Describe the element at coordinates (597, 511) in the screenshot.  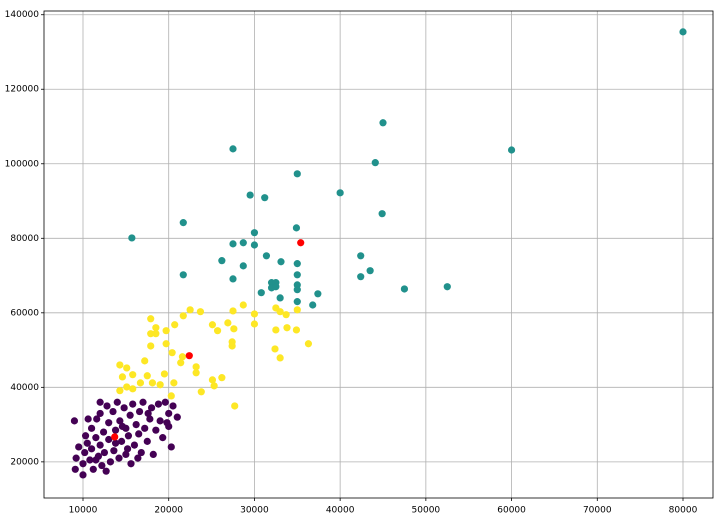
I see `x-tick-label: 70000` at that location.